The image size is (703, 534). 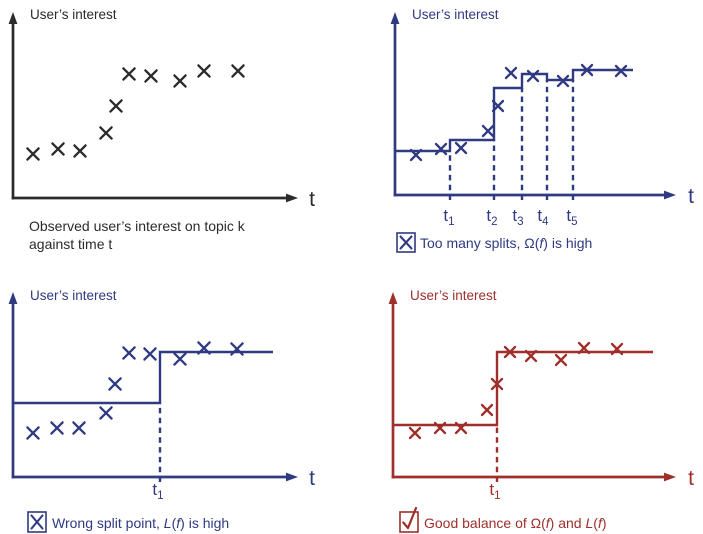 What do you see at coordinates (506, 243) in the screenshot?
I see `panel-caption: Too many splits, Ω(f) is high` at bounding box center [506, 243].